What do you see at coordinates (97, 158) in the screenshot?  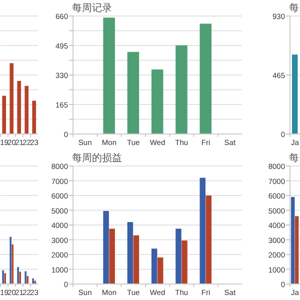 I see `chart-title: 每周的损益` at bounding box center [97, 158].